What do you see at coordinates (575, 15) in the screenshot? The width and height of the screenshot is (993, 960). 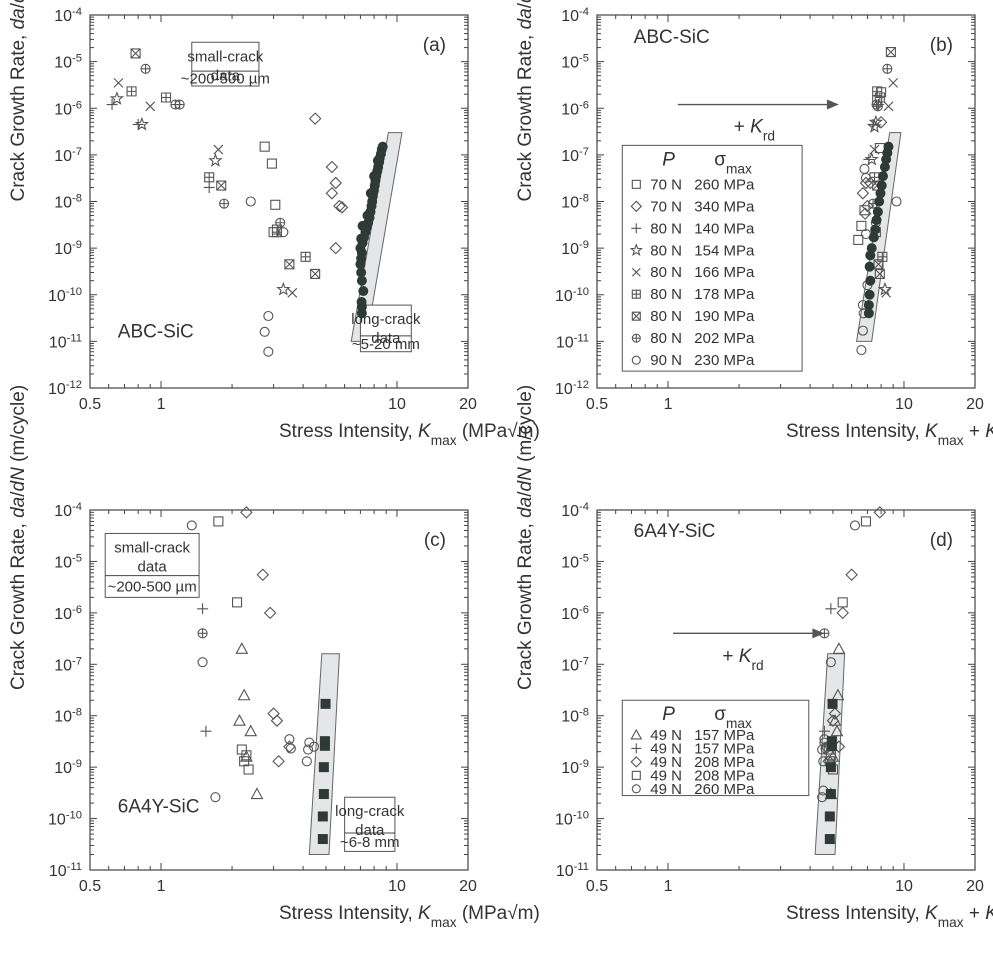 I see `y-tick-label: 10⁻⁴` at bounding box center [575, 15].